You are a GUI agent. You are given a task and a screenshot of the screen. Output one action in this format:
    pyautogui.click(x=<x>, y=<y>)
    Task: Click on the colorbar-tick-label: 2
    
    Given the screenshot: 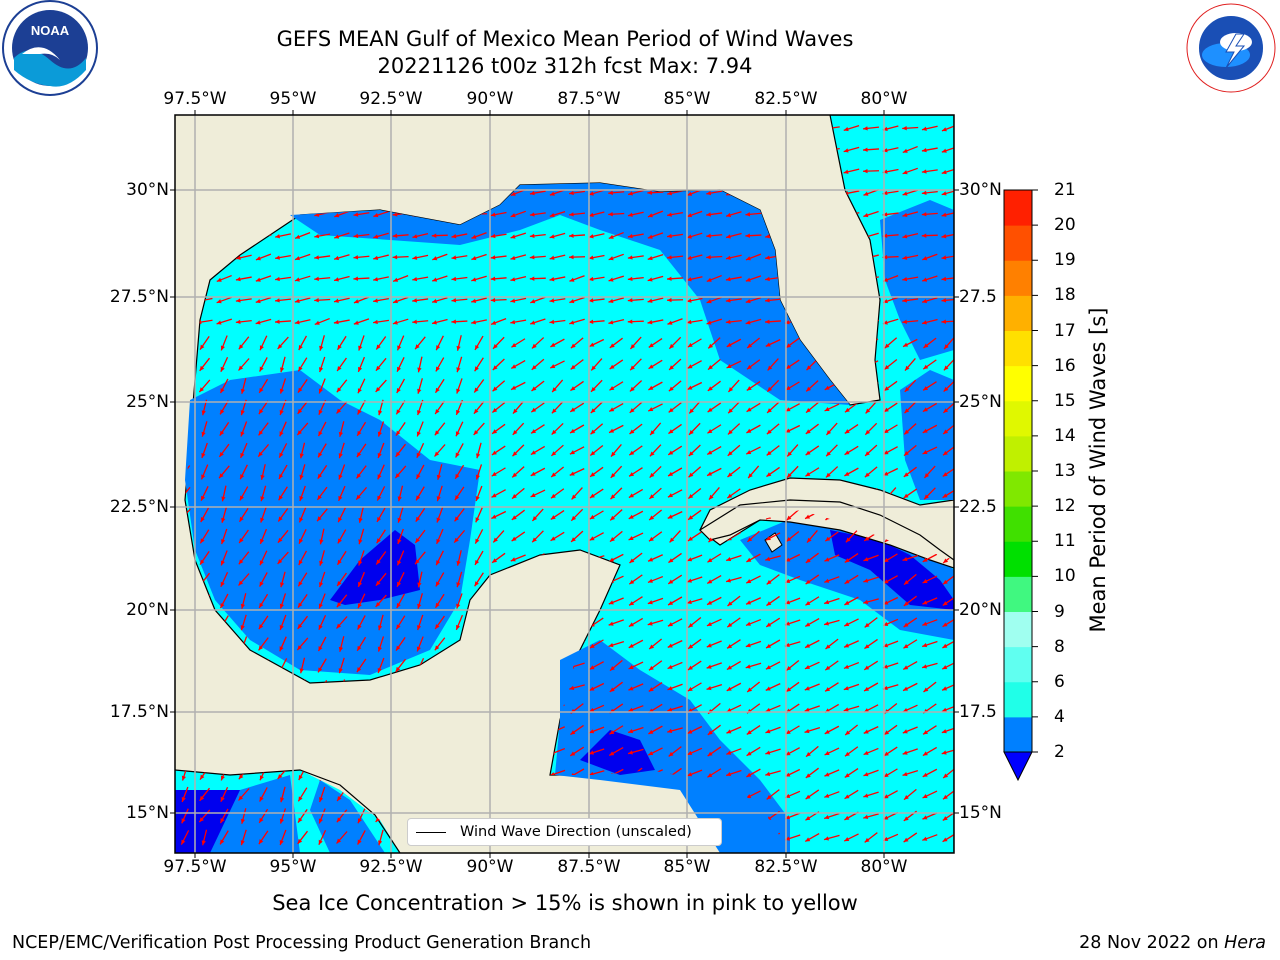 What is the action you would take?
    pyautogui.click(x=1059, y=752)
    